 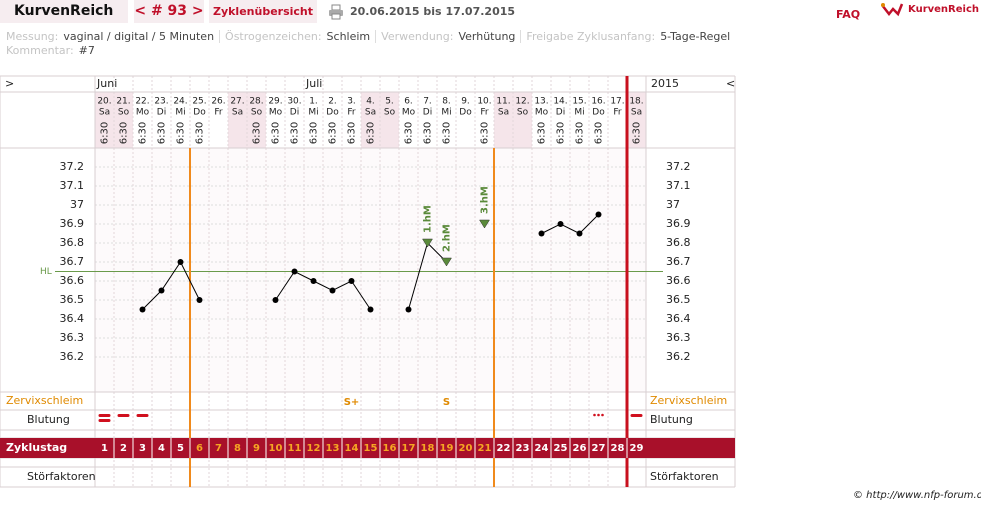 What do you see at coordinates (218, 102) in the screenshot?
I see `date-label: 26.` at bounding box center [218, 102].